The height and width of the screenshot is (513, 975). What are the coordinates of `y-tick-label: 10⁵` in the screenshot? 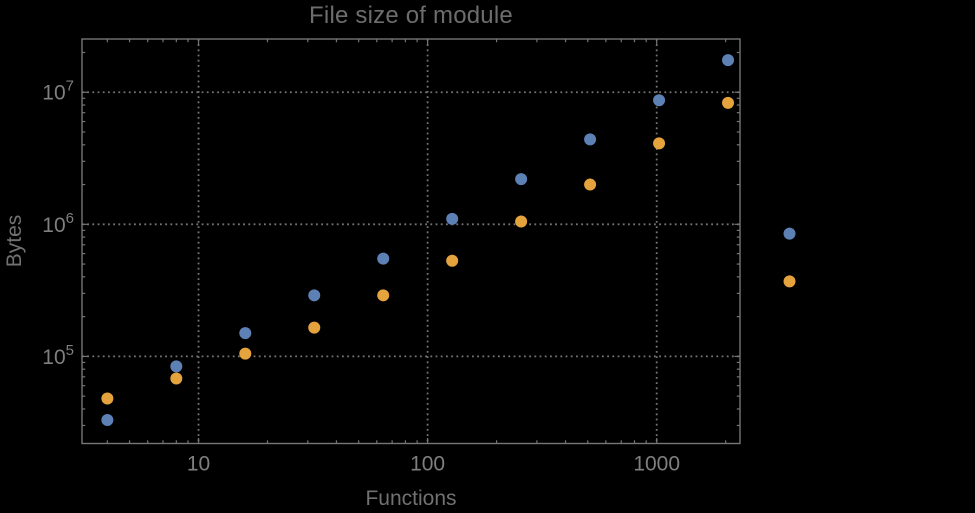 It's located at (58, 355).